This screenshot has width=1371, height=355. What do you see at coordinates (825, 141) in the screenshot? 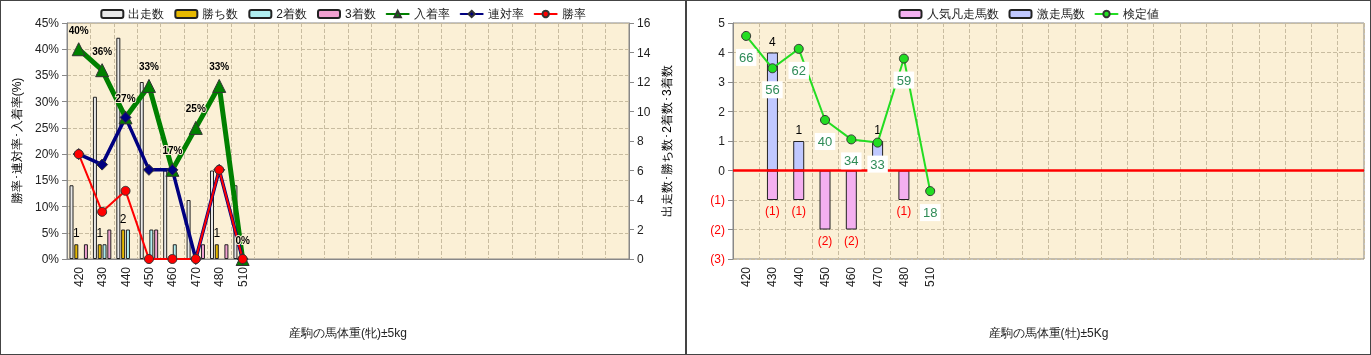
I see `data-label: 40` at bounding box center [825, 141].